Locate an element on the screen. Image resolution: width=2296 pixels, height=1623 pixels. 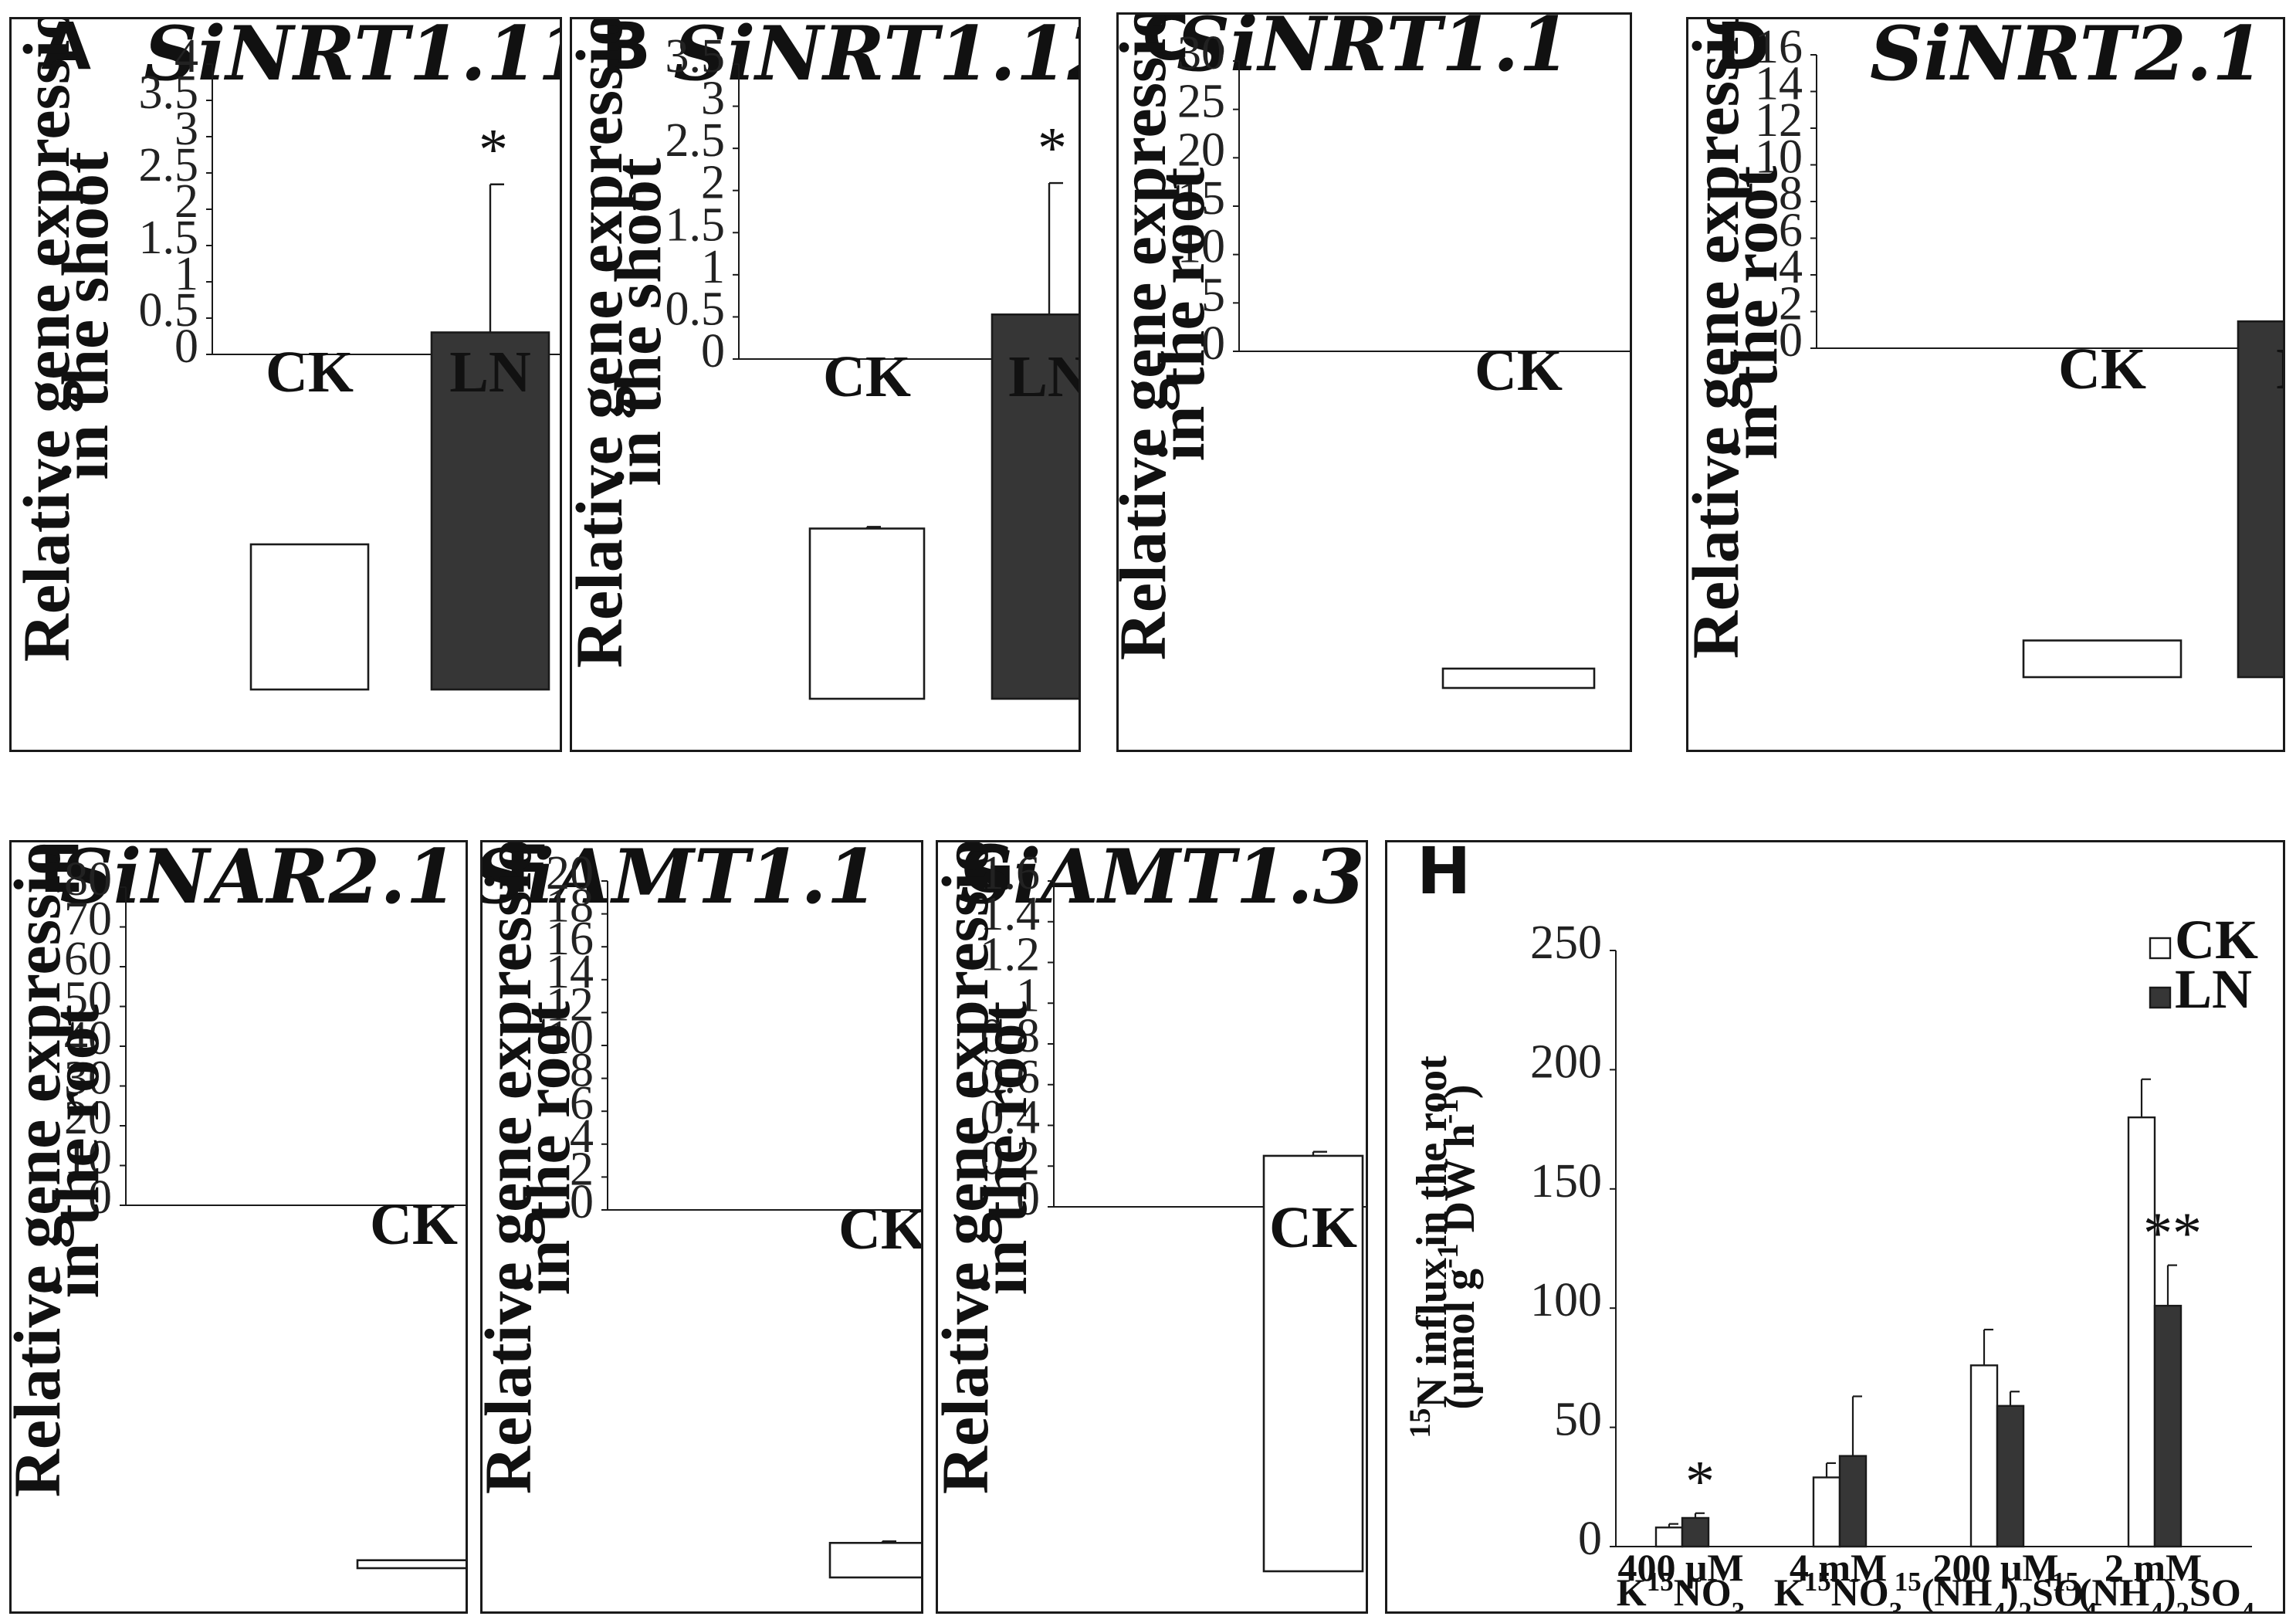
label-part: 200 μM is located at coordinates (1995, 1567).